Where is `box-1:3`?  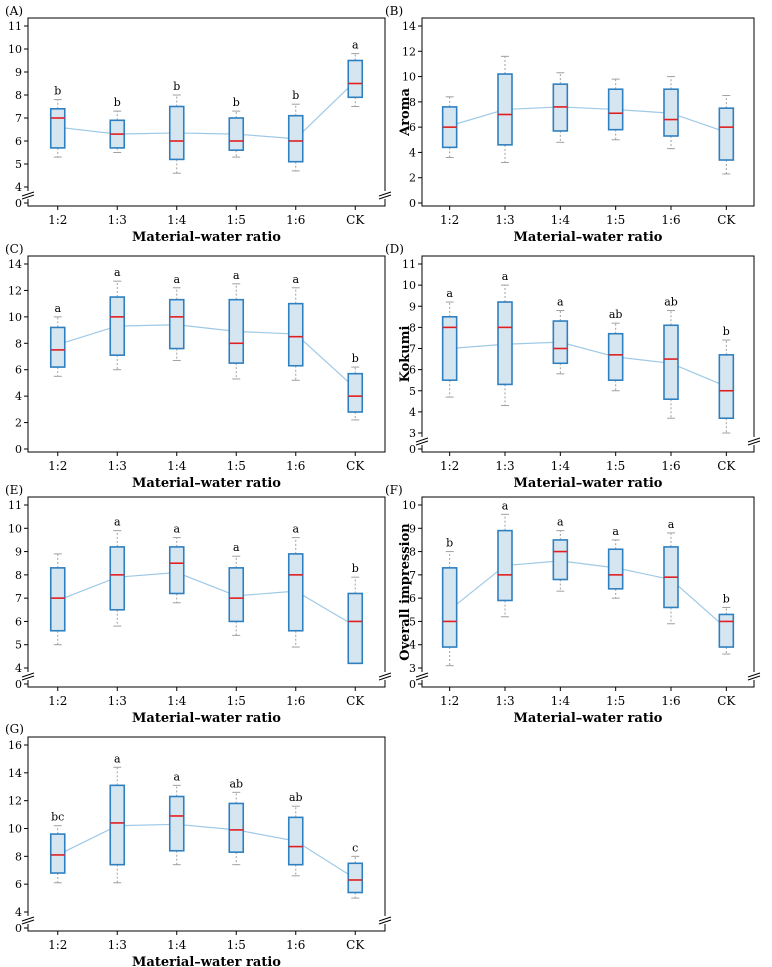 box-1:3 is located at coordinates (505, 109).